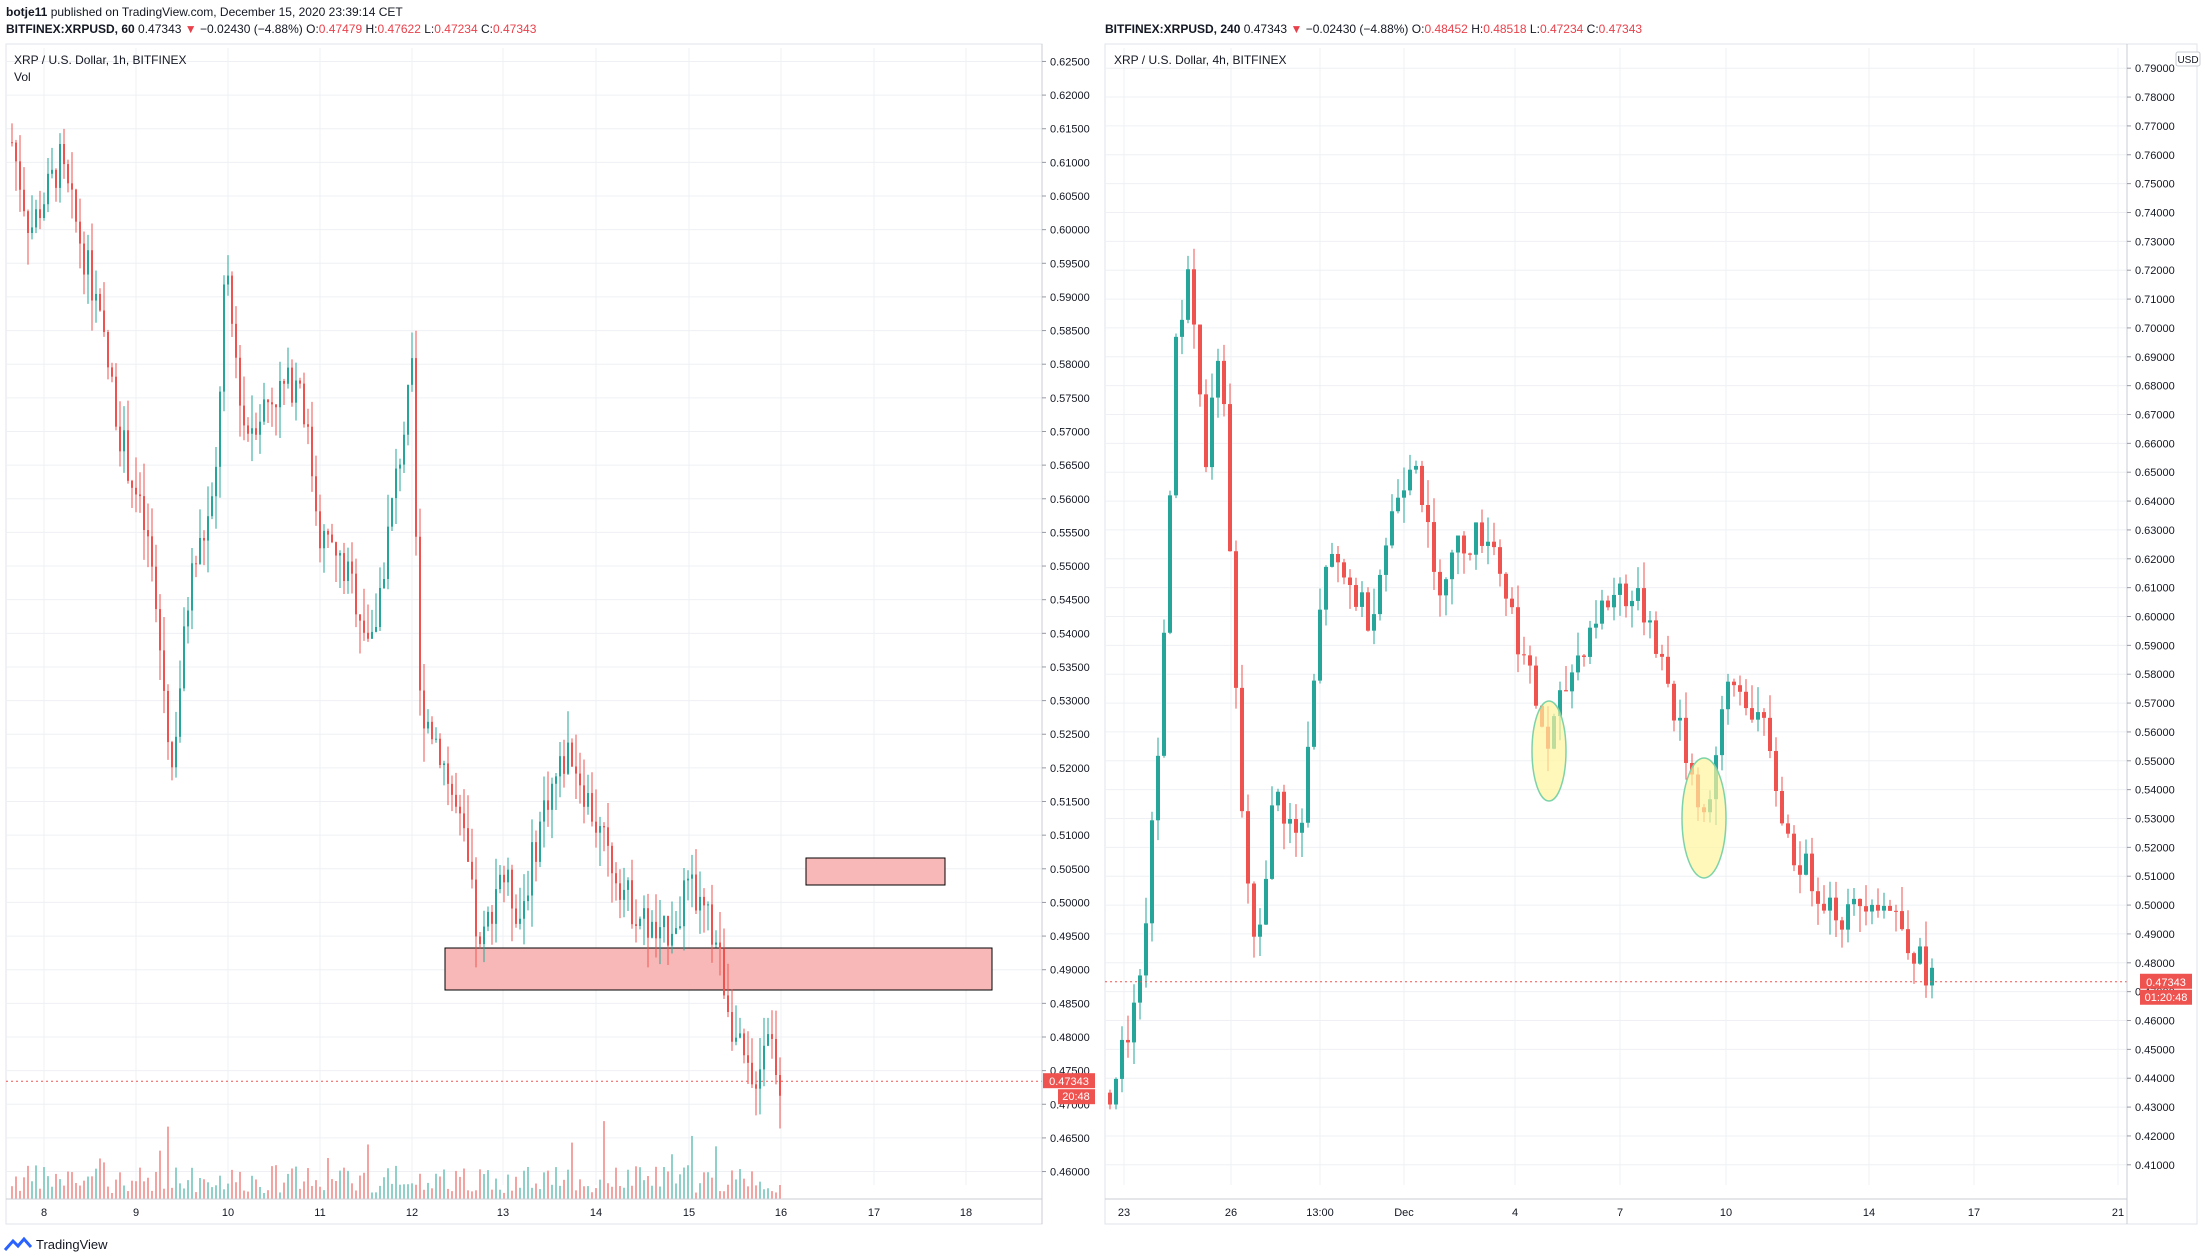 The width and height of the screenshot is (2205, 1260). Describe the element at coordinates (2166, 981) in the screenshot. I see `right-price-tag-bg` at that location.